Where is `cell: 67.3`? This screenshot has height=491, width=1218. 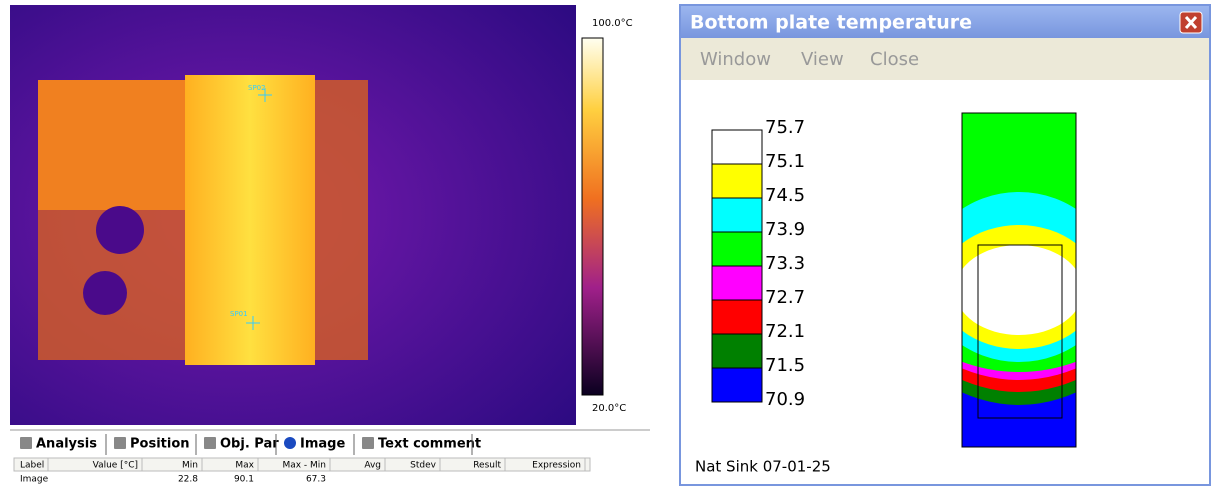 cell: 67.3 is located at coordinates (316, 480).